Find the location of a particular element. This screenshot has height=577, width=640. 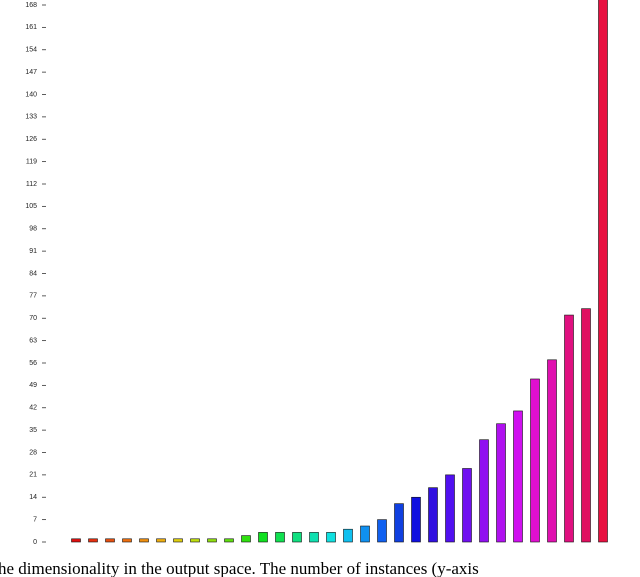

y-tick-label: 91 is located at coordinates (33, 251).